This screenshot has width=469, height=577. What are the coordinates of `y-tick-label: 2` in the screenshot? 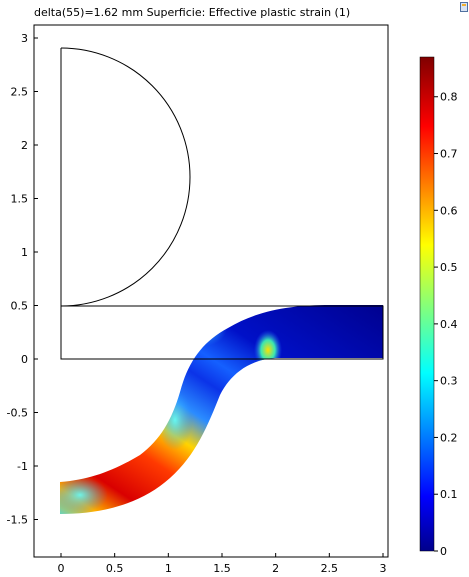 It's located at (24, 145).